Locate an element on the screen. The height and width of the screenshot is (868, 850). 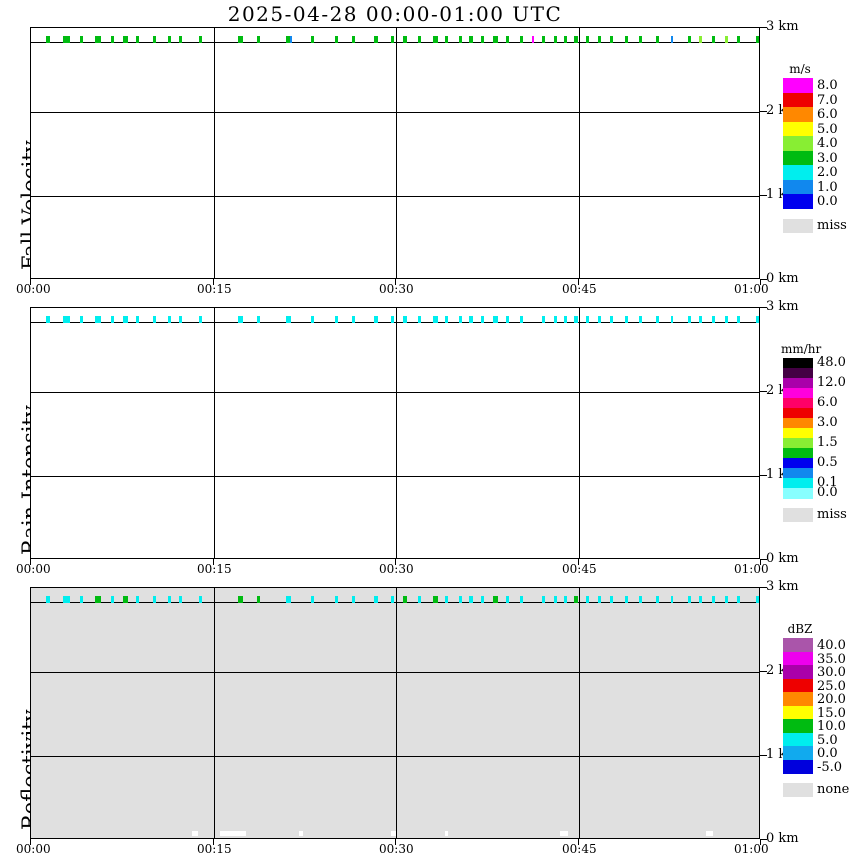
colorbar-missing-label: miss is located at coordinates (832, 514).